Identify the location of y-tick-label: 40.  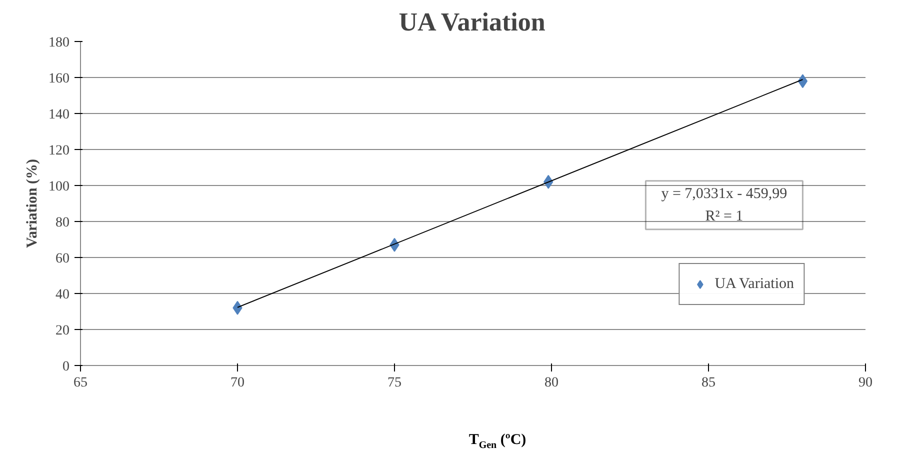
(63, 295).